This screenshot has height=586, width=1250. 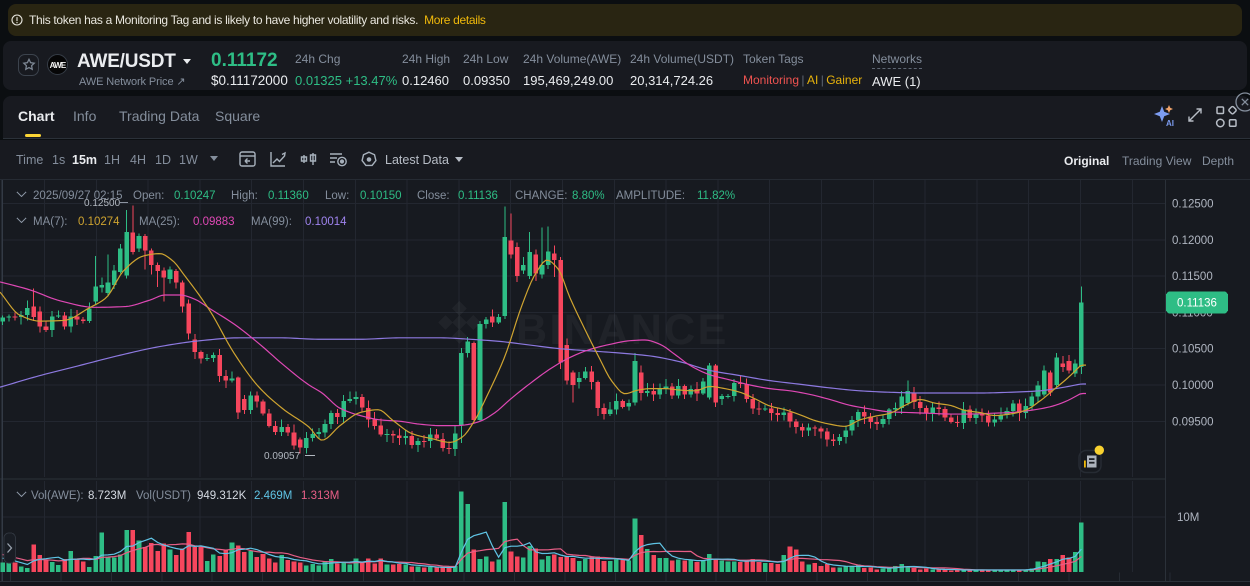 What do you see at coordinates (1193, 422) in the screenshot?
I see `svg-text: 0.09500` at bounding box center [1193, 422].